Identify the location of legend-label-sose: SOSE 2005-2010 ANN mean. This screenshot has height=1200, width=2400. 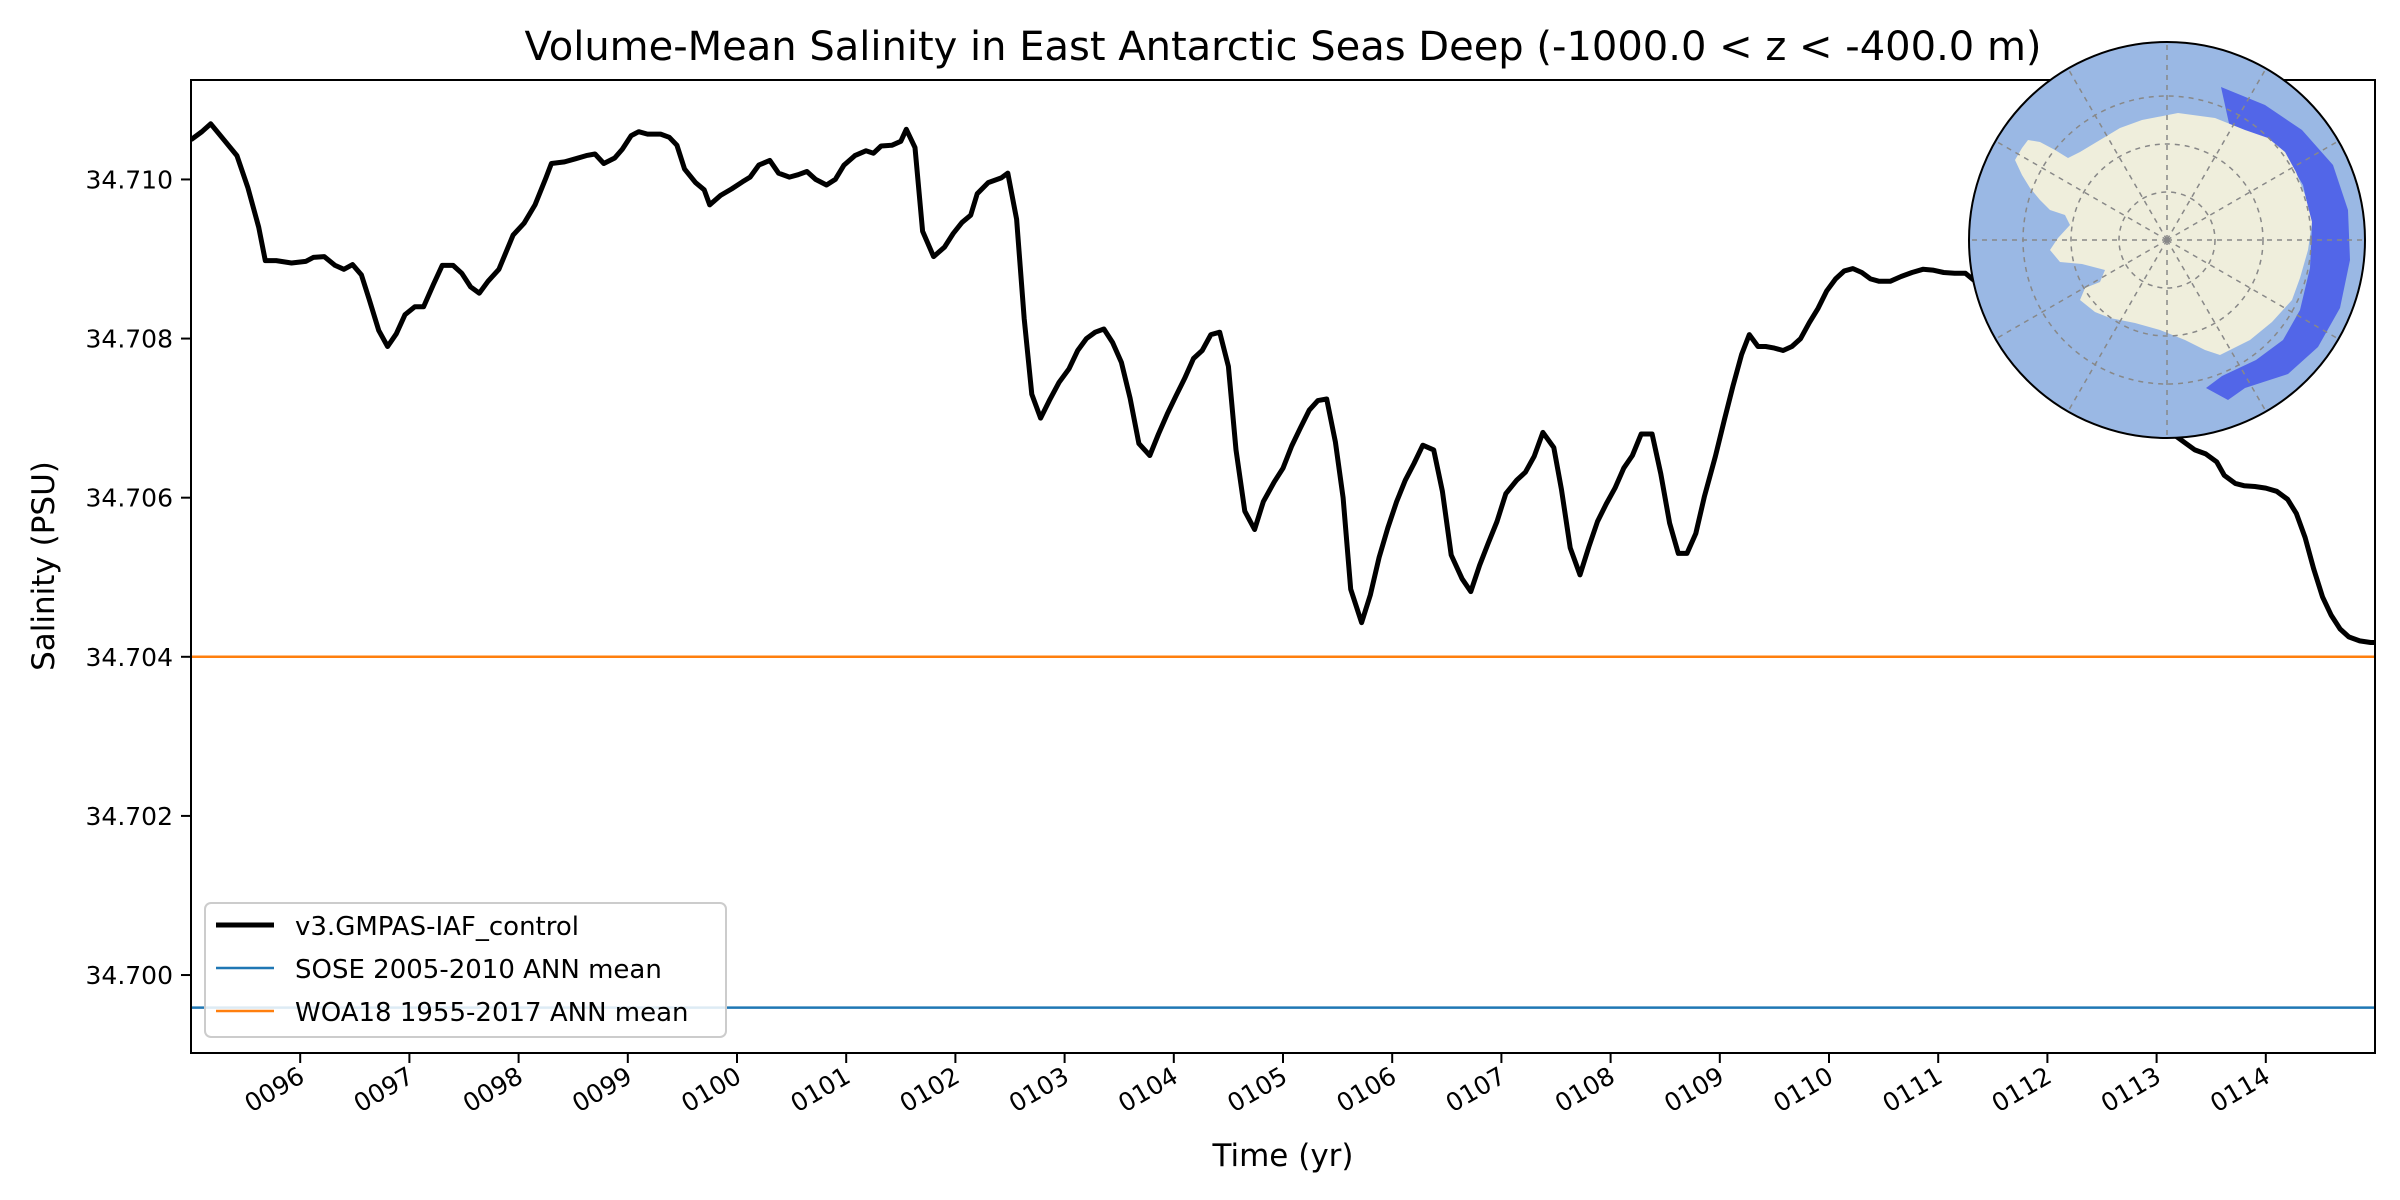
(478, 970).